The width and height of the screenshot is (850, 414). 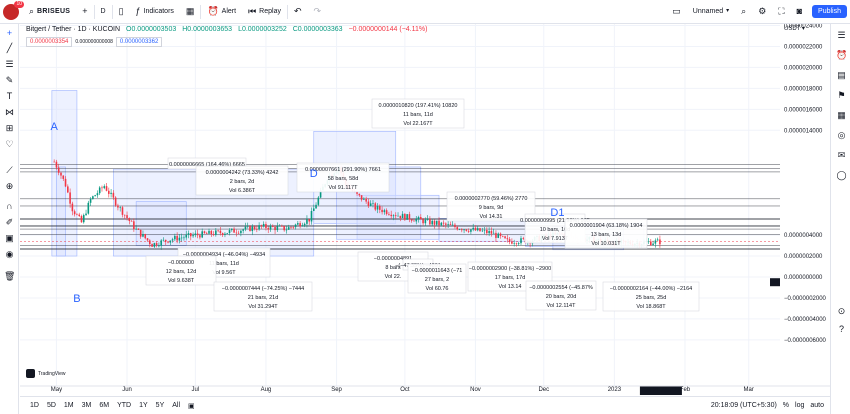 What do you see at coordinates (799, 12) in the screenshot?
I see `snapshot-button: ◙` at bounding box center [799, 12].